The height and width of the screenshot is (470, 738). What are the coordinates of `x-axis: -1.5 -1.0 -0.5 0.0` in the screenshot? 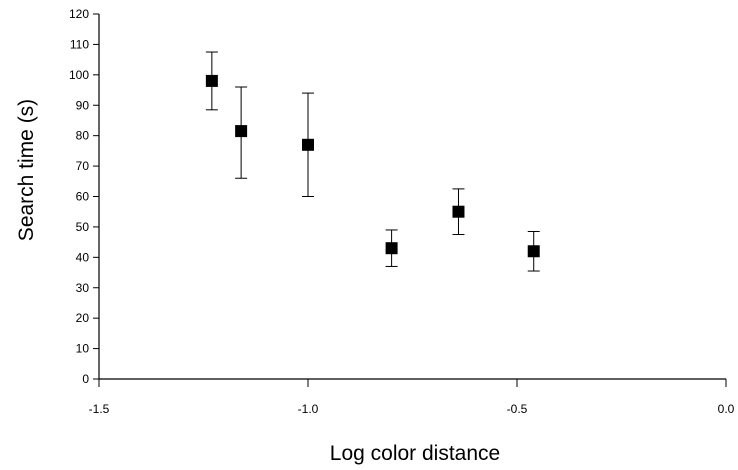 It's located at (412, 397).